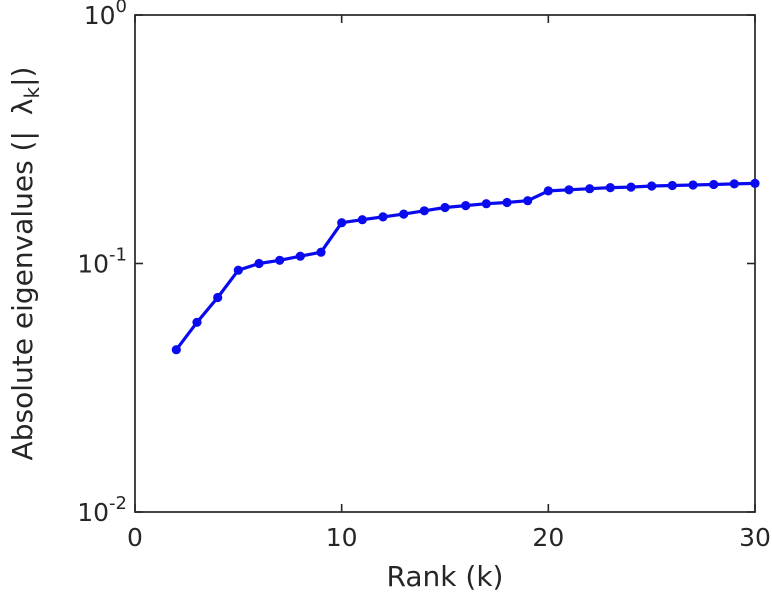 The width and height of the screenshot is (772, 604). What do you see at coordinates (342, 537) in the screenshot?
I see `x-tick-label: 10` at bounding box center [342, 537].